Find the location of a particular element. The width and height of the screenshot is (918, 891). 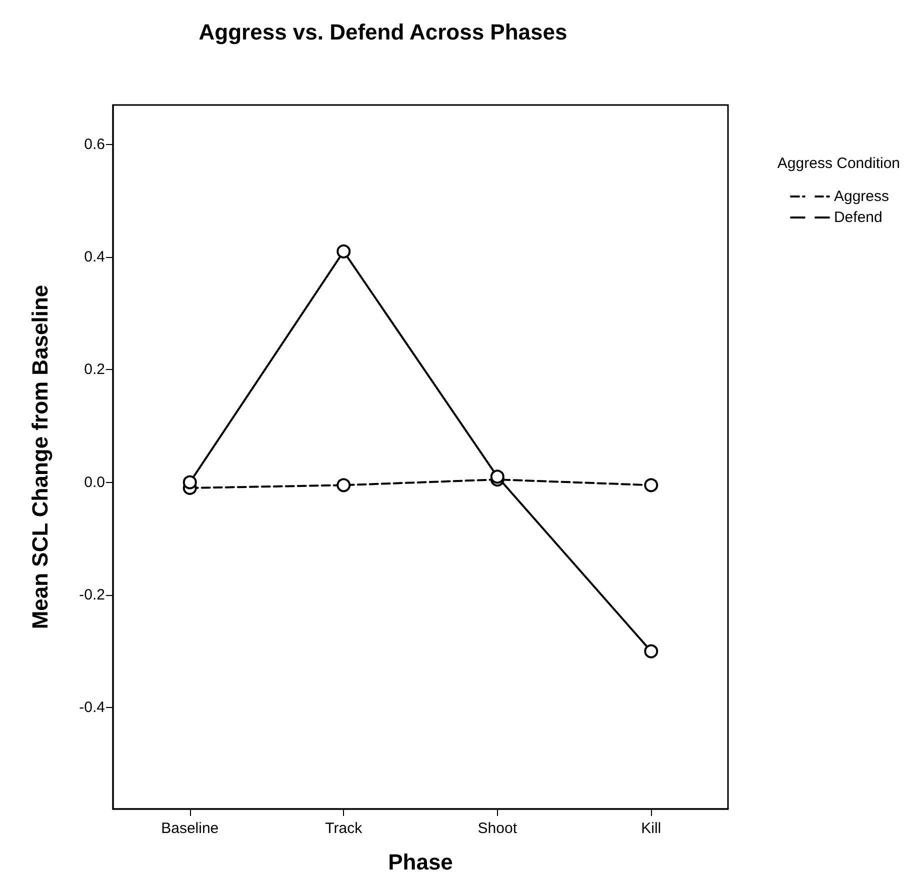

x-axis-title: Phase is located at coordinates (420, 862).